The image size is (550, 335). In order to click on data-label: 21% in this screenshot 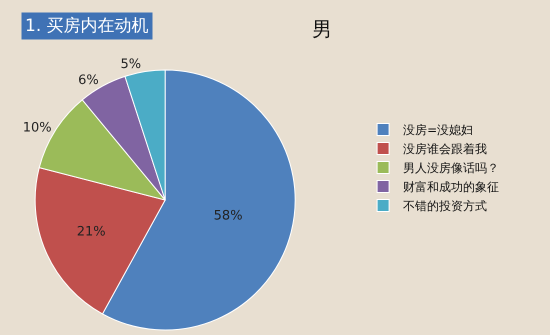, I will do `click(91, 232)`.